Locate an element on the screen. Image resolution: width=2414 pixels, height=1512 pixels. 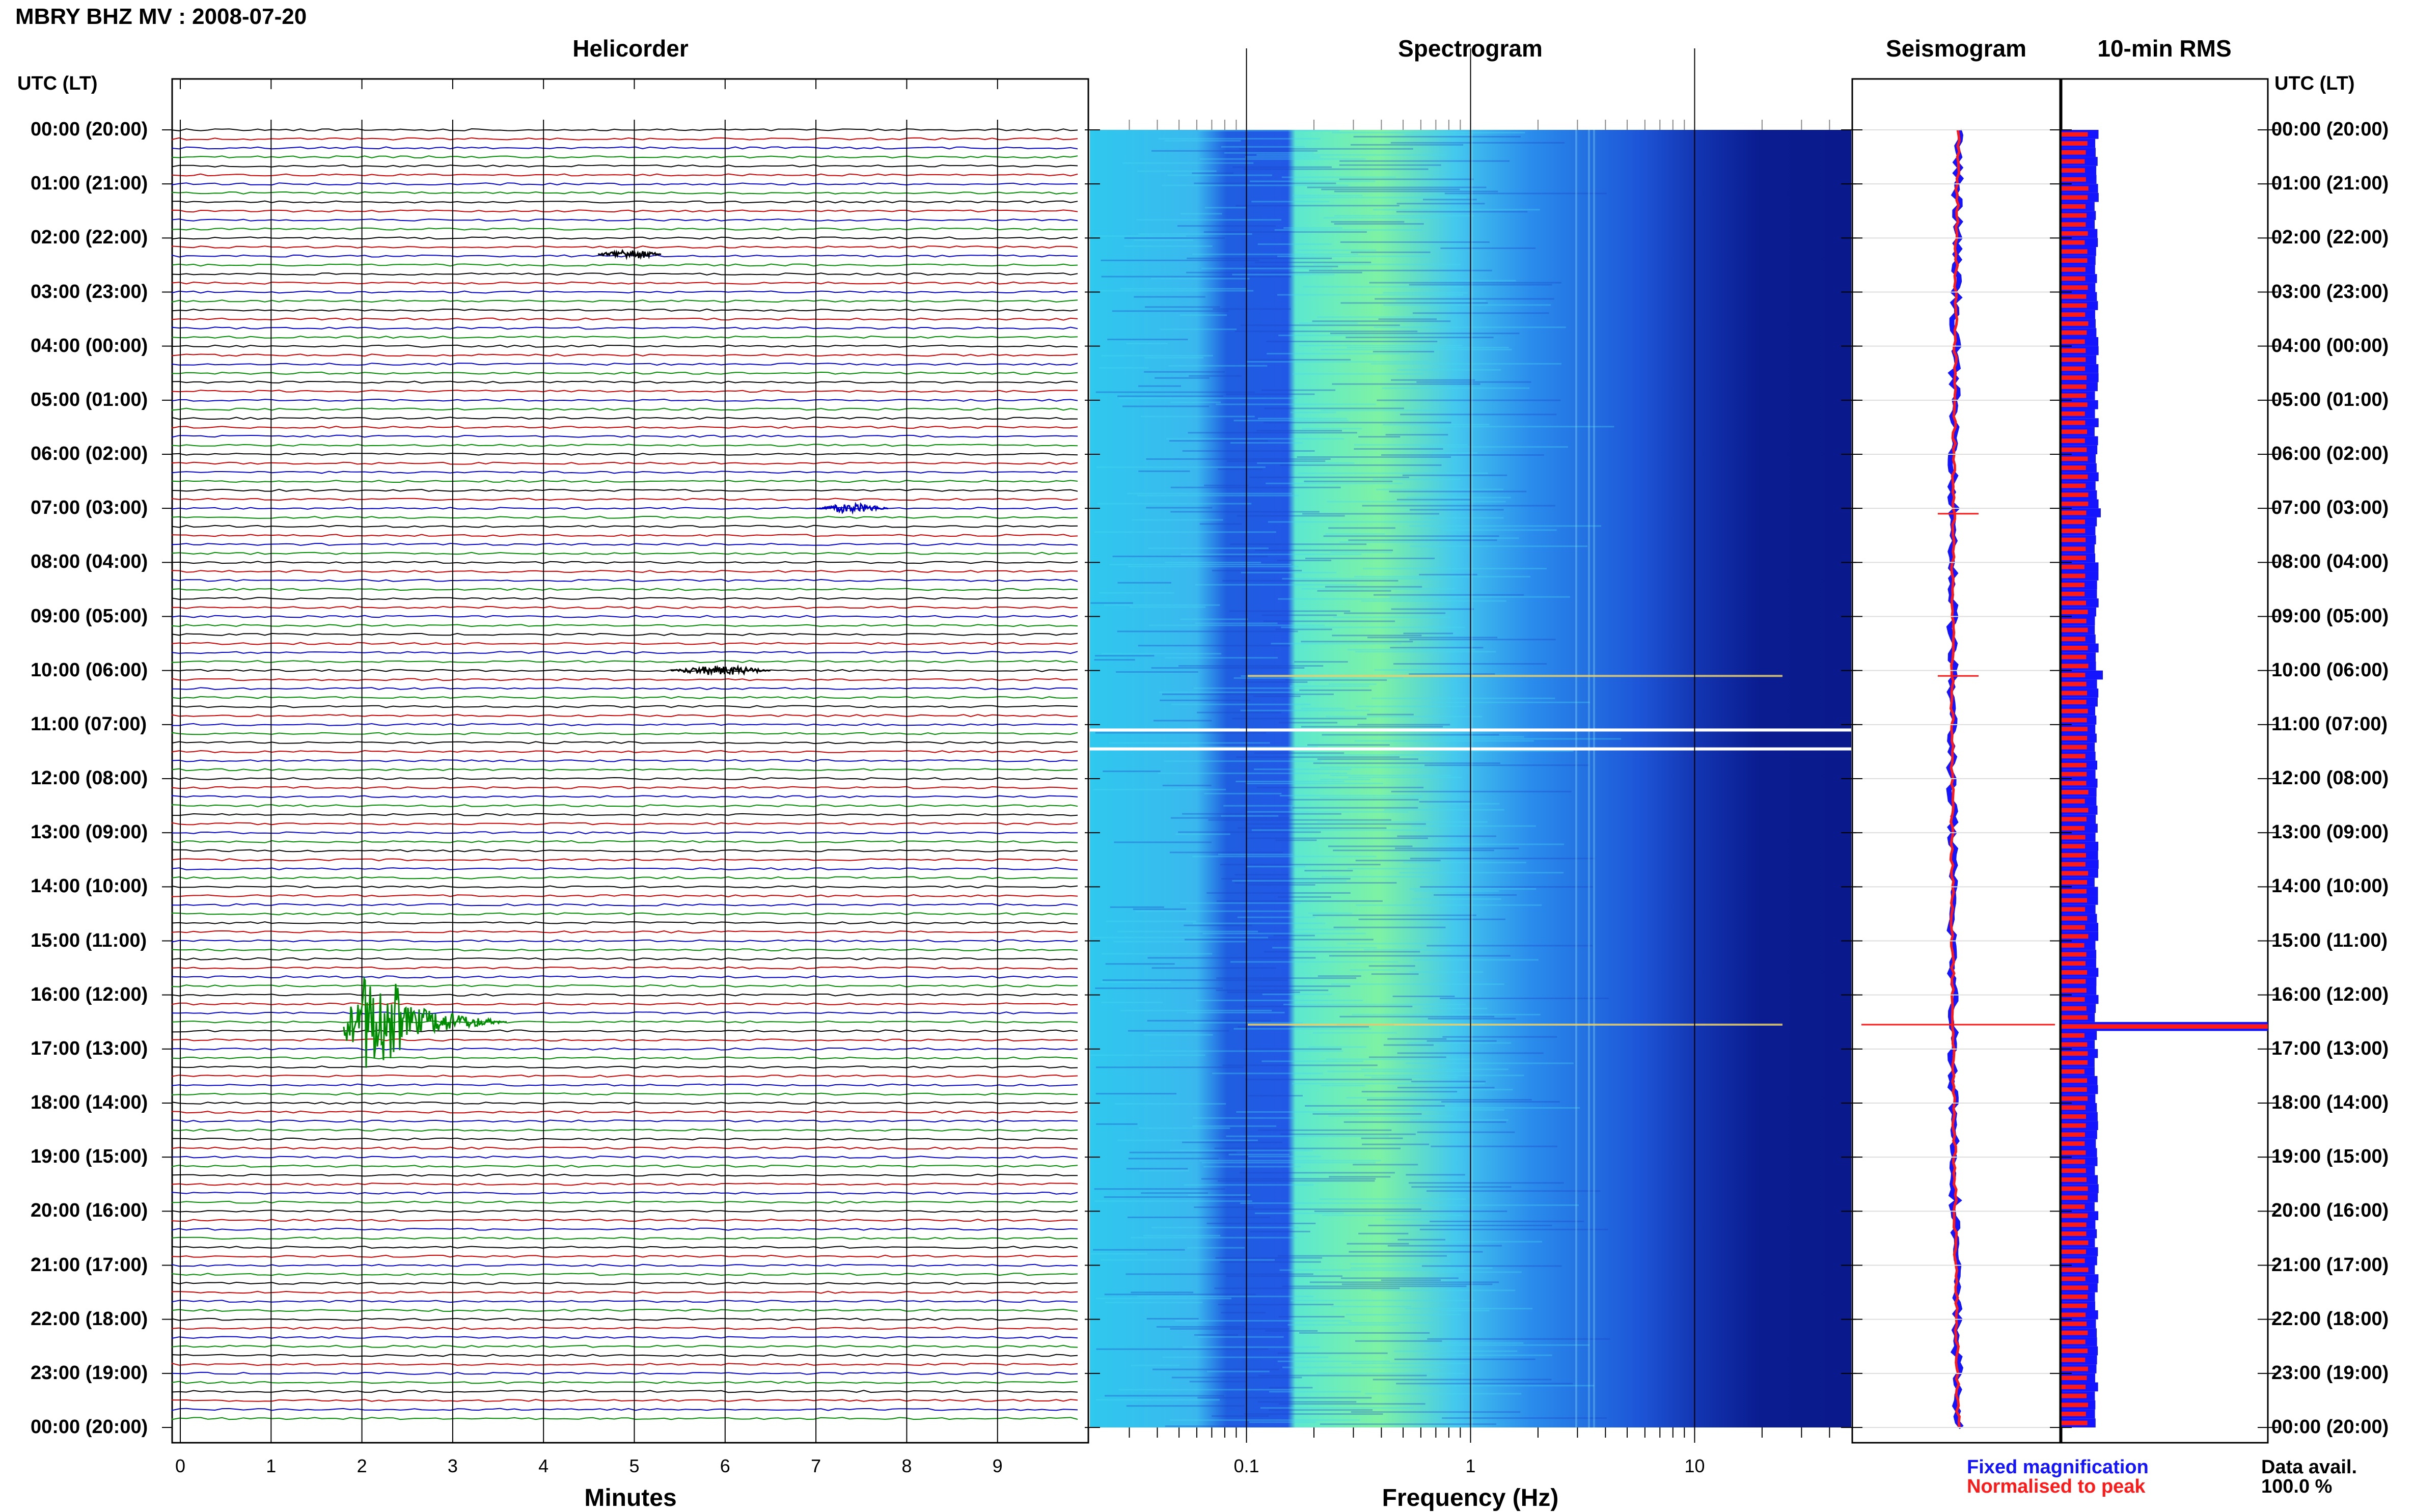
helicorder-tick-label: 5 is located at coordinates (634, 1465).